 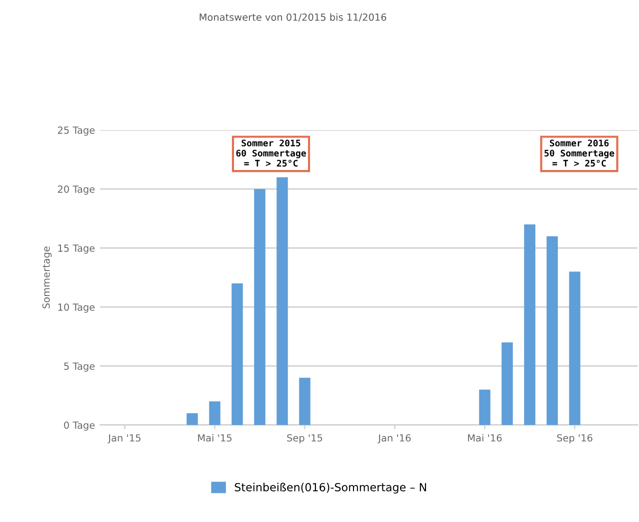 I want to click on annotation: Sommer 2015 60 Sommertage = T > 25°C, so click(x=271, y=153).